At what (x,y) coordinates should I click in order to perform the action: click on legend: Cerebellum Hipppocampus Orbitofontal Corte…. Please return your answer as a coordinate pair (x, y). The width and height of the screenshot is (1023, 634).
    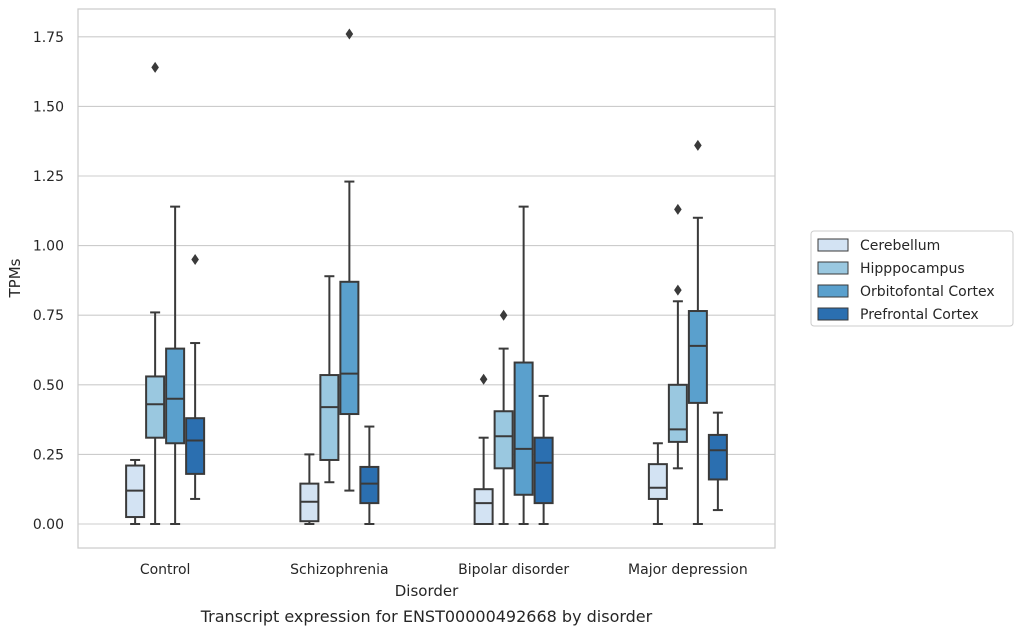
    Looking at the image, I should click on (912, 278).